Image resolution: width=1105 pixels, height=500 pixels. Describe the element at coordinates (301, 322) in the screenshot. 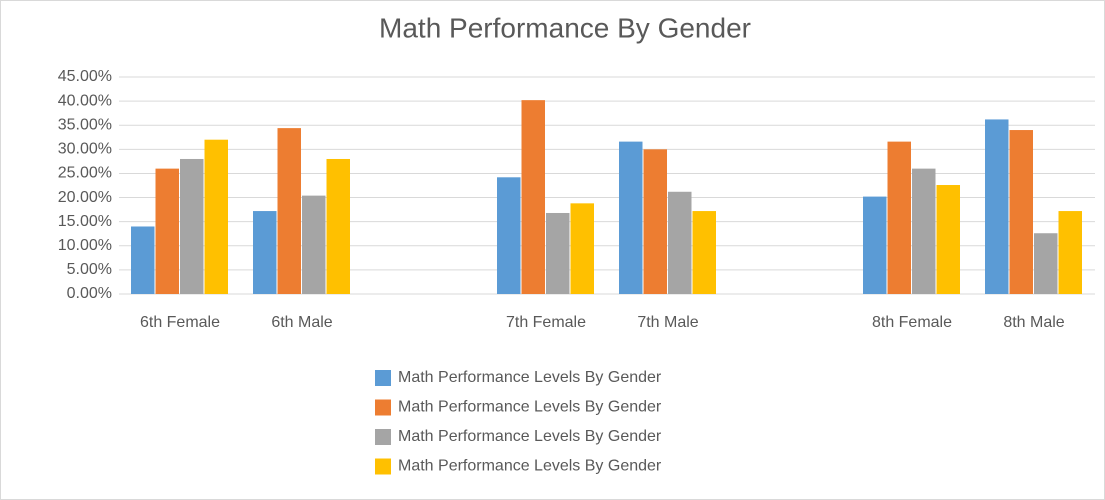

I see `x-tick-label: 6th Male` at that location.